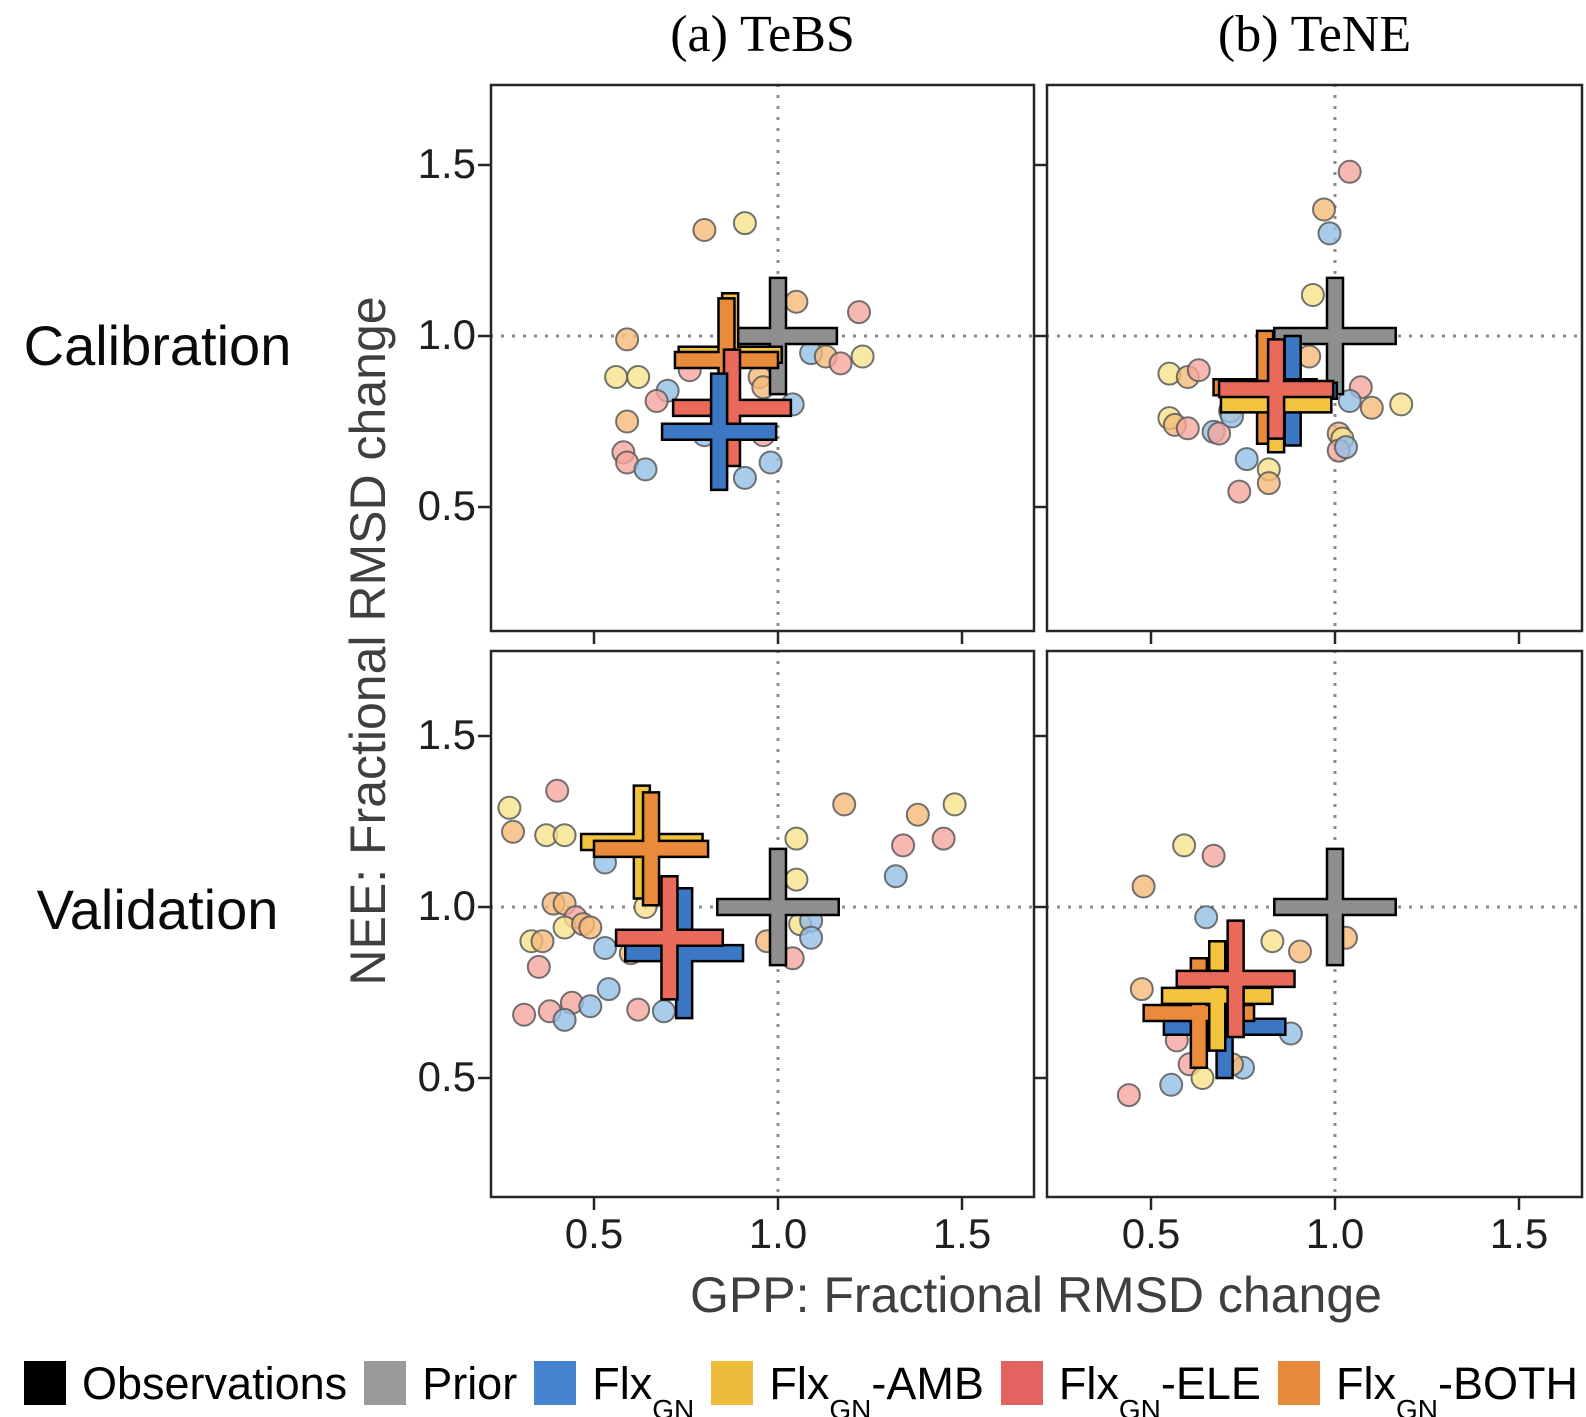 The image size is (1586, 1417). I want to click on legend-label-flxgn-amb: FlxGN-AMB, so click(876, 1387).